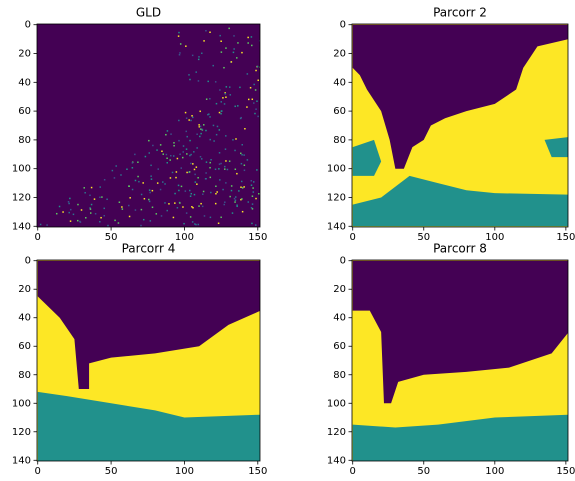  I want to click on y-tick-label: 80, so click(24, 375).